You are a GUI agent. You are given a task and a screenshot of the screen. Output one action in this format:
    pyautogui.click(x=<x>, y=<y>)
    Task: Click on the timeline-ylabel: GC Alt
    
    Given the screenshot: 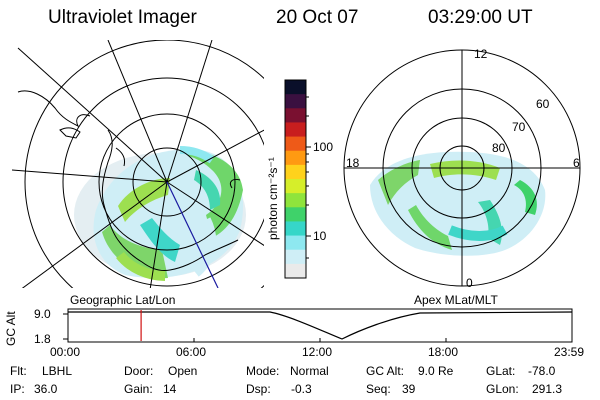 What is the action you would take?
    pyautogui.click(x=11, y=328)
    